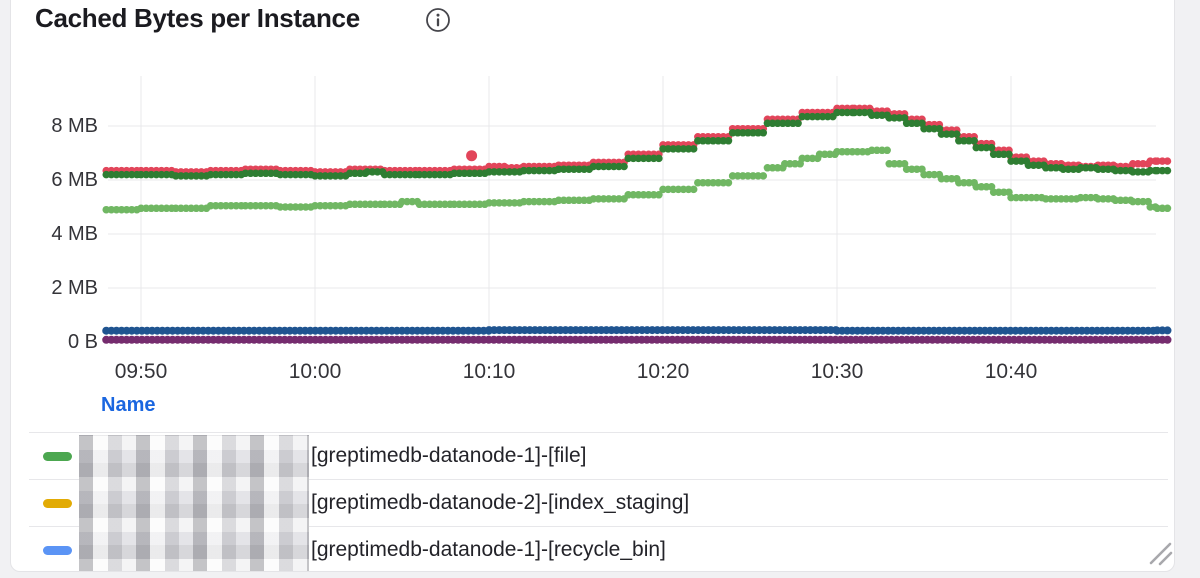 The image size is (1200, 578). I want to click on y-tick-label: 8 MB, so click(74, 126).